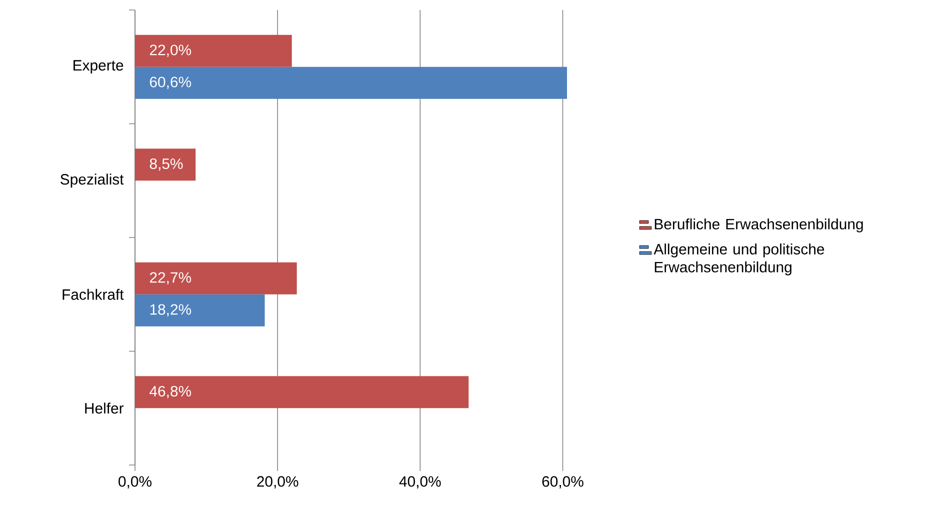 This screenshot has height=512, width=947. What do you see at coordinates (93, 294) in the screenshot?
I see `y-tick-label: Fachkraft` at bounding box center [93, 294].